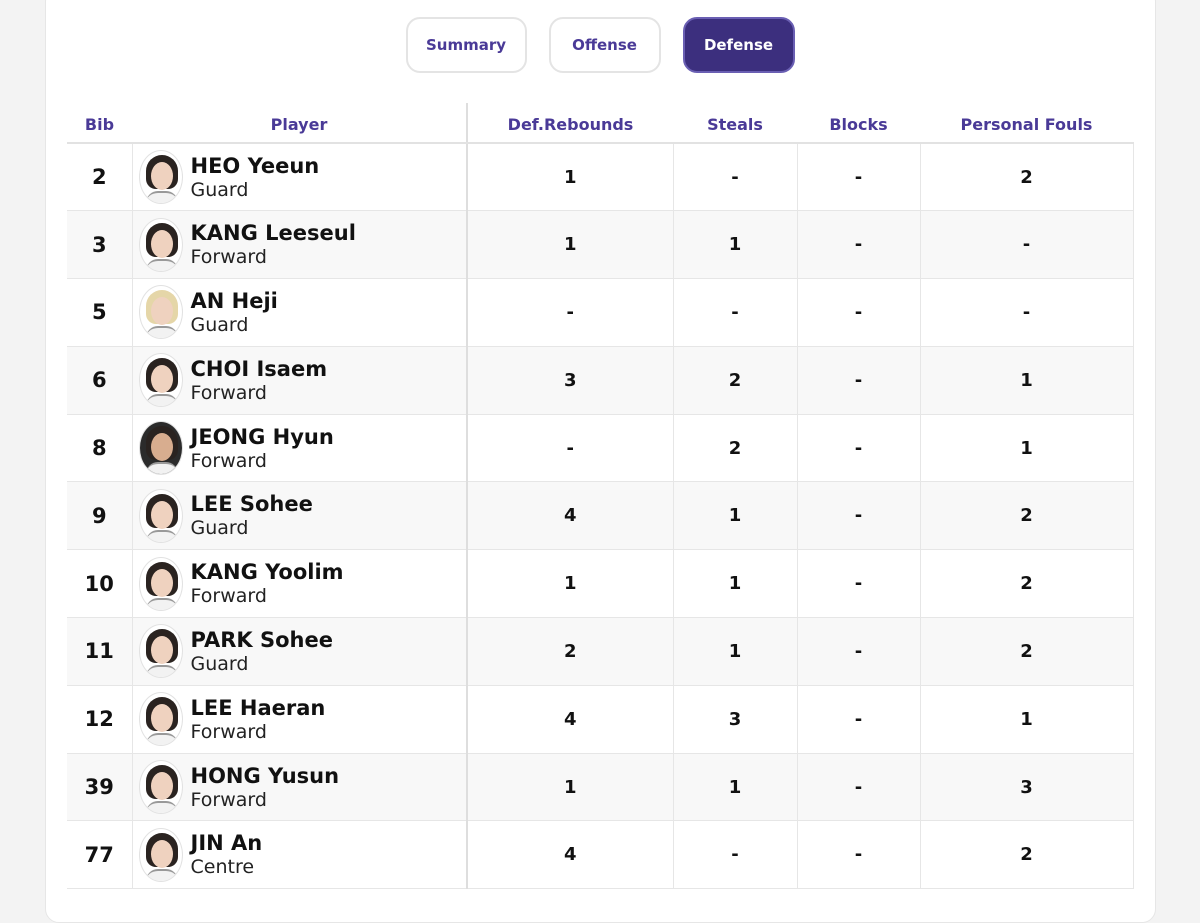 Image resolution: width=1200 pixels, height=923 pixels. I want to click on player-text: LEE Sohee Guard, so click(252, 515).